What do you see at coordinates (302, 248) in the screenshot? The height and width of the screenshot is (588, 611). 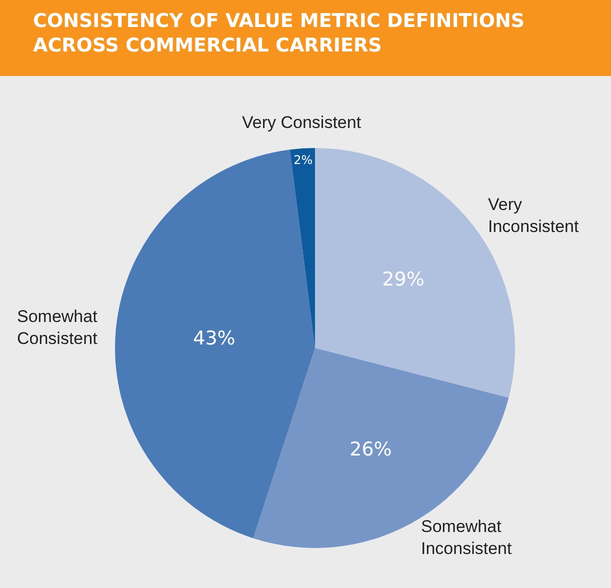 I see `pie-slice` at bounding box center [302, 248].